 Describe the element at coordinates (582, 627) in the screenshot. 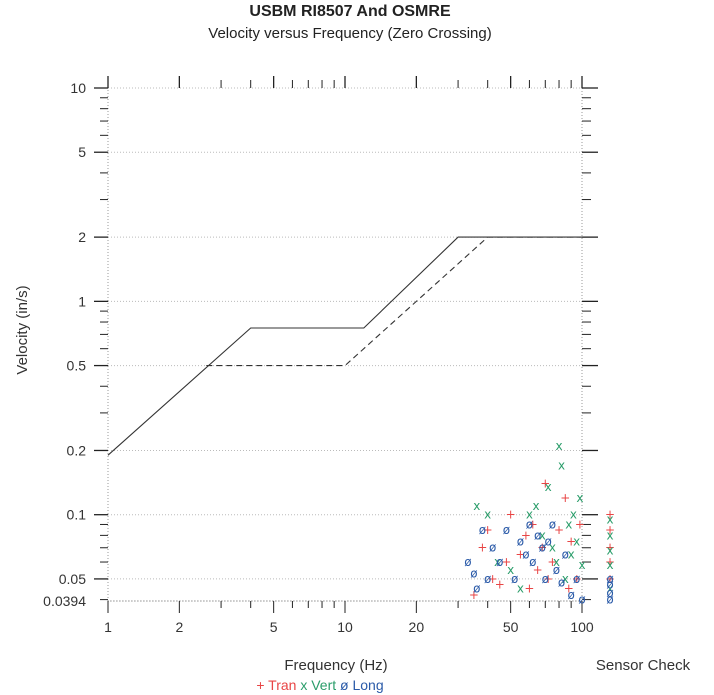

I see `x-tick-label: 100` at that location.